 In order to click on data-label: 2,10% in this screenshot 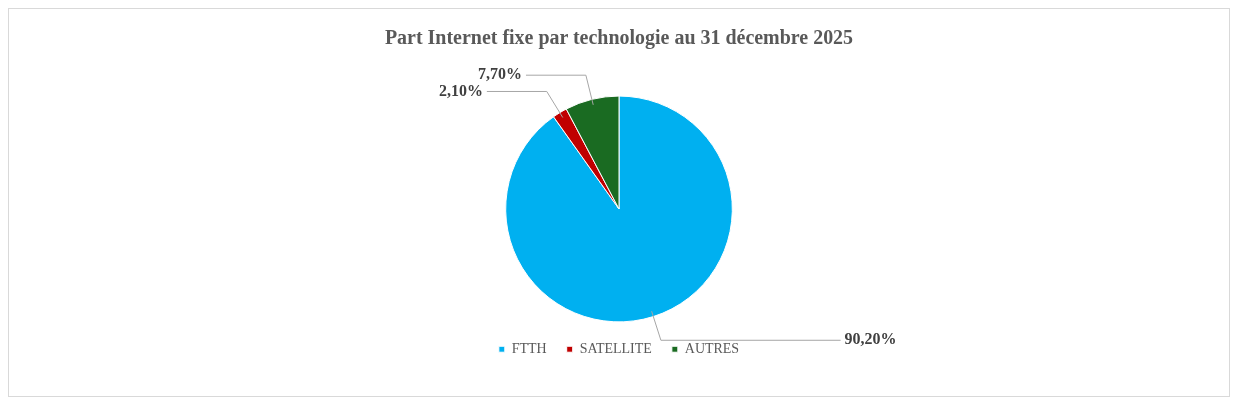, I will do `click(460, 90)`.